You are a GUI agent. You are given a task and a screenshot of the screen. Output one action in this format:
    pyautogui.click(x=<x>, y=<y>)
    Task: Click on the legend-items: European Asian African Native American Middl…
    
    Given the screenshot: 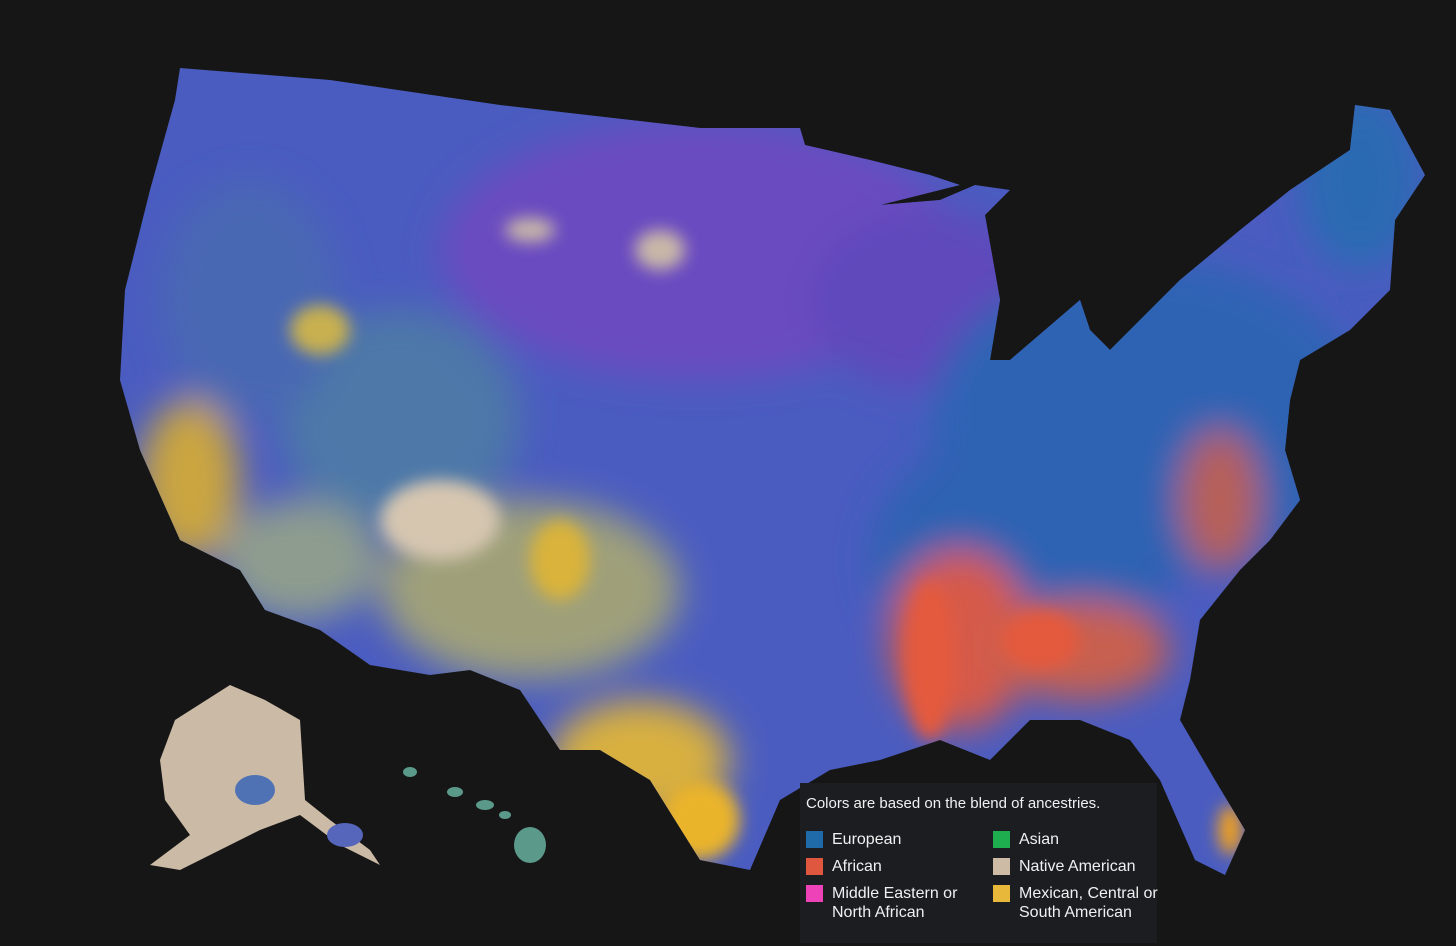 What is the action you would take?
    pyautogui.click(x=982, y=876)
    